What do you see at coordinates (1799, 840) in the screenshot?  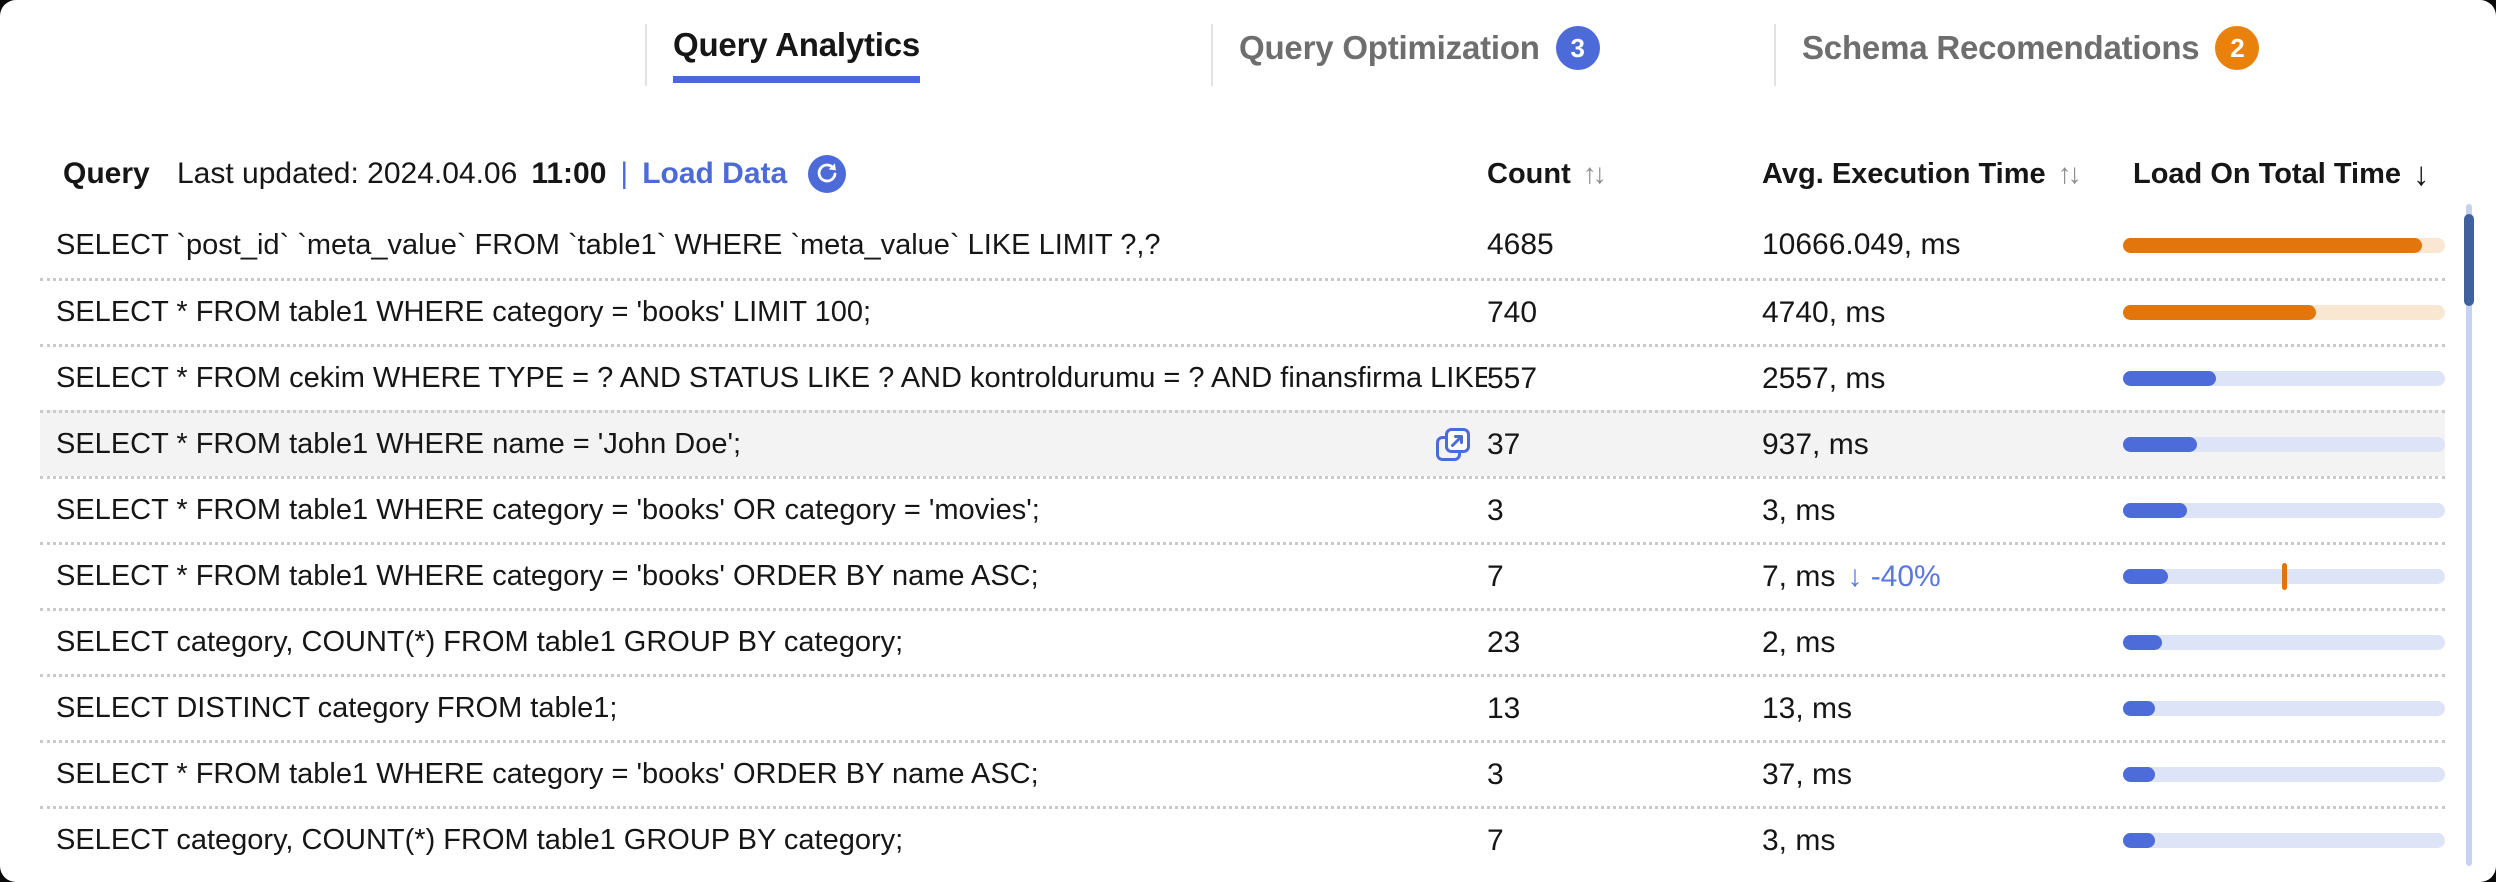 I see `execution-time-value: 3, ms` at bounding box center [1799, 840].